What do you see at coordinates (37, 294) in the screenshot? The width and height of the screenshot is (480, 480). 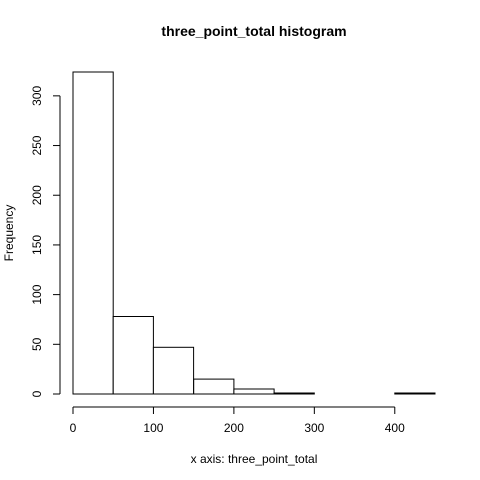 I see `y-tick-label: 100` at bounding box center [37, 294].